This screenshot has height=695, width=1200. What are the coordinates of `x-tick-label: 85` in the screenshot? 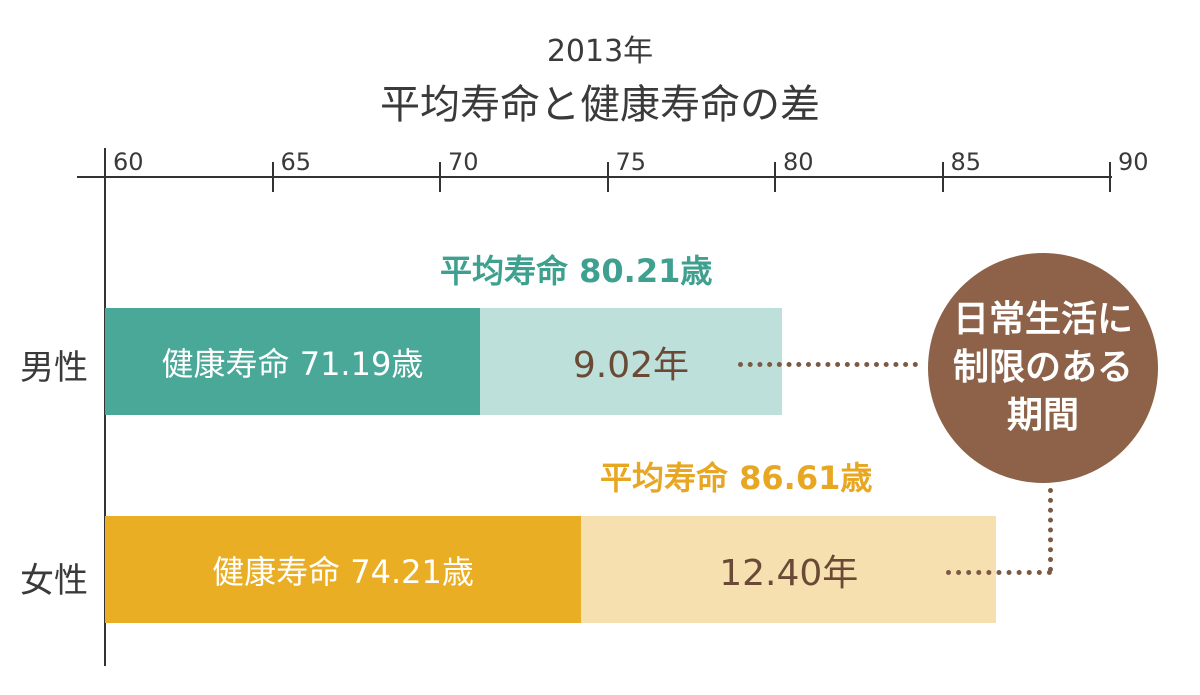 It's located at (966, 162).